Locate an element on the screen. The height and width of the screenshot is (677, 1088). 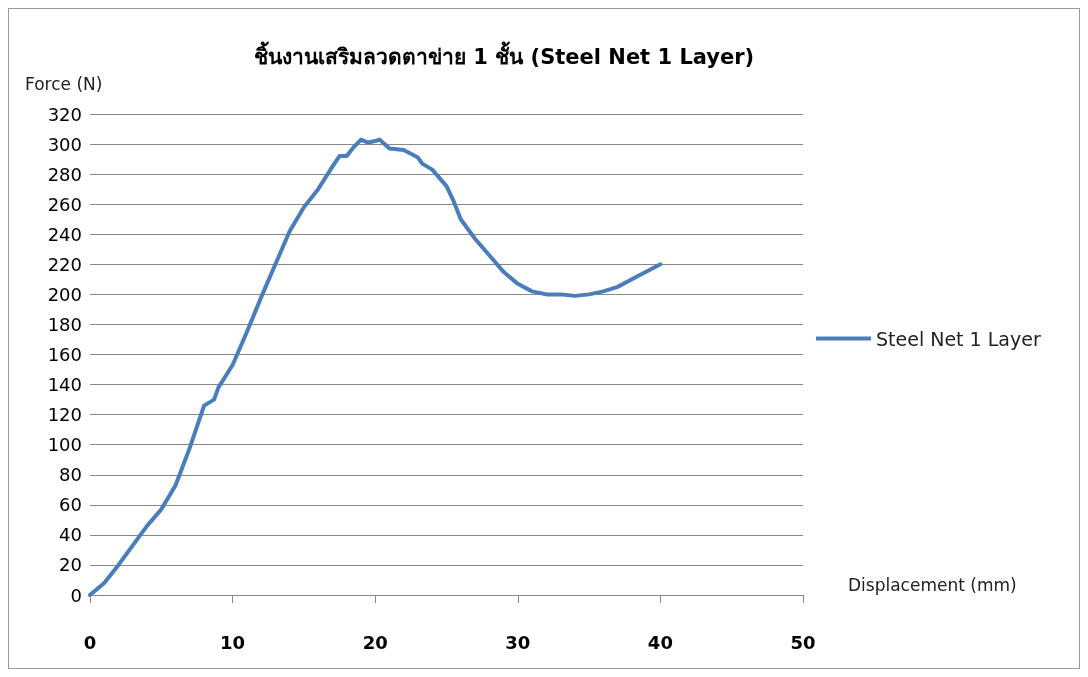
y-tick-label: 320 is located at coordinates (64, 114).